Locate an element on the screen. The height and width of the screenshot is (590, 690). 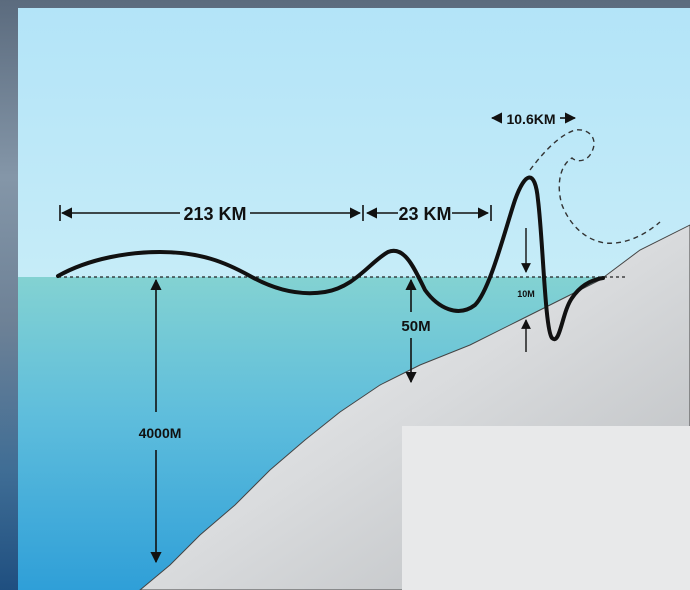
coastal-block is located at coordinates (546, 508).